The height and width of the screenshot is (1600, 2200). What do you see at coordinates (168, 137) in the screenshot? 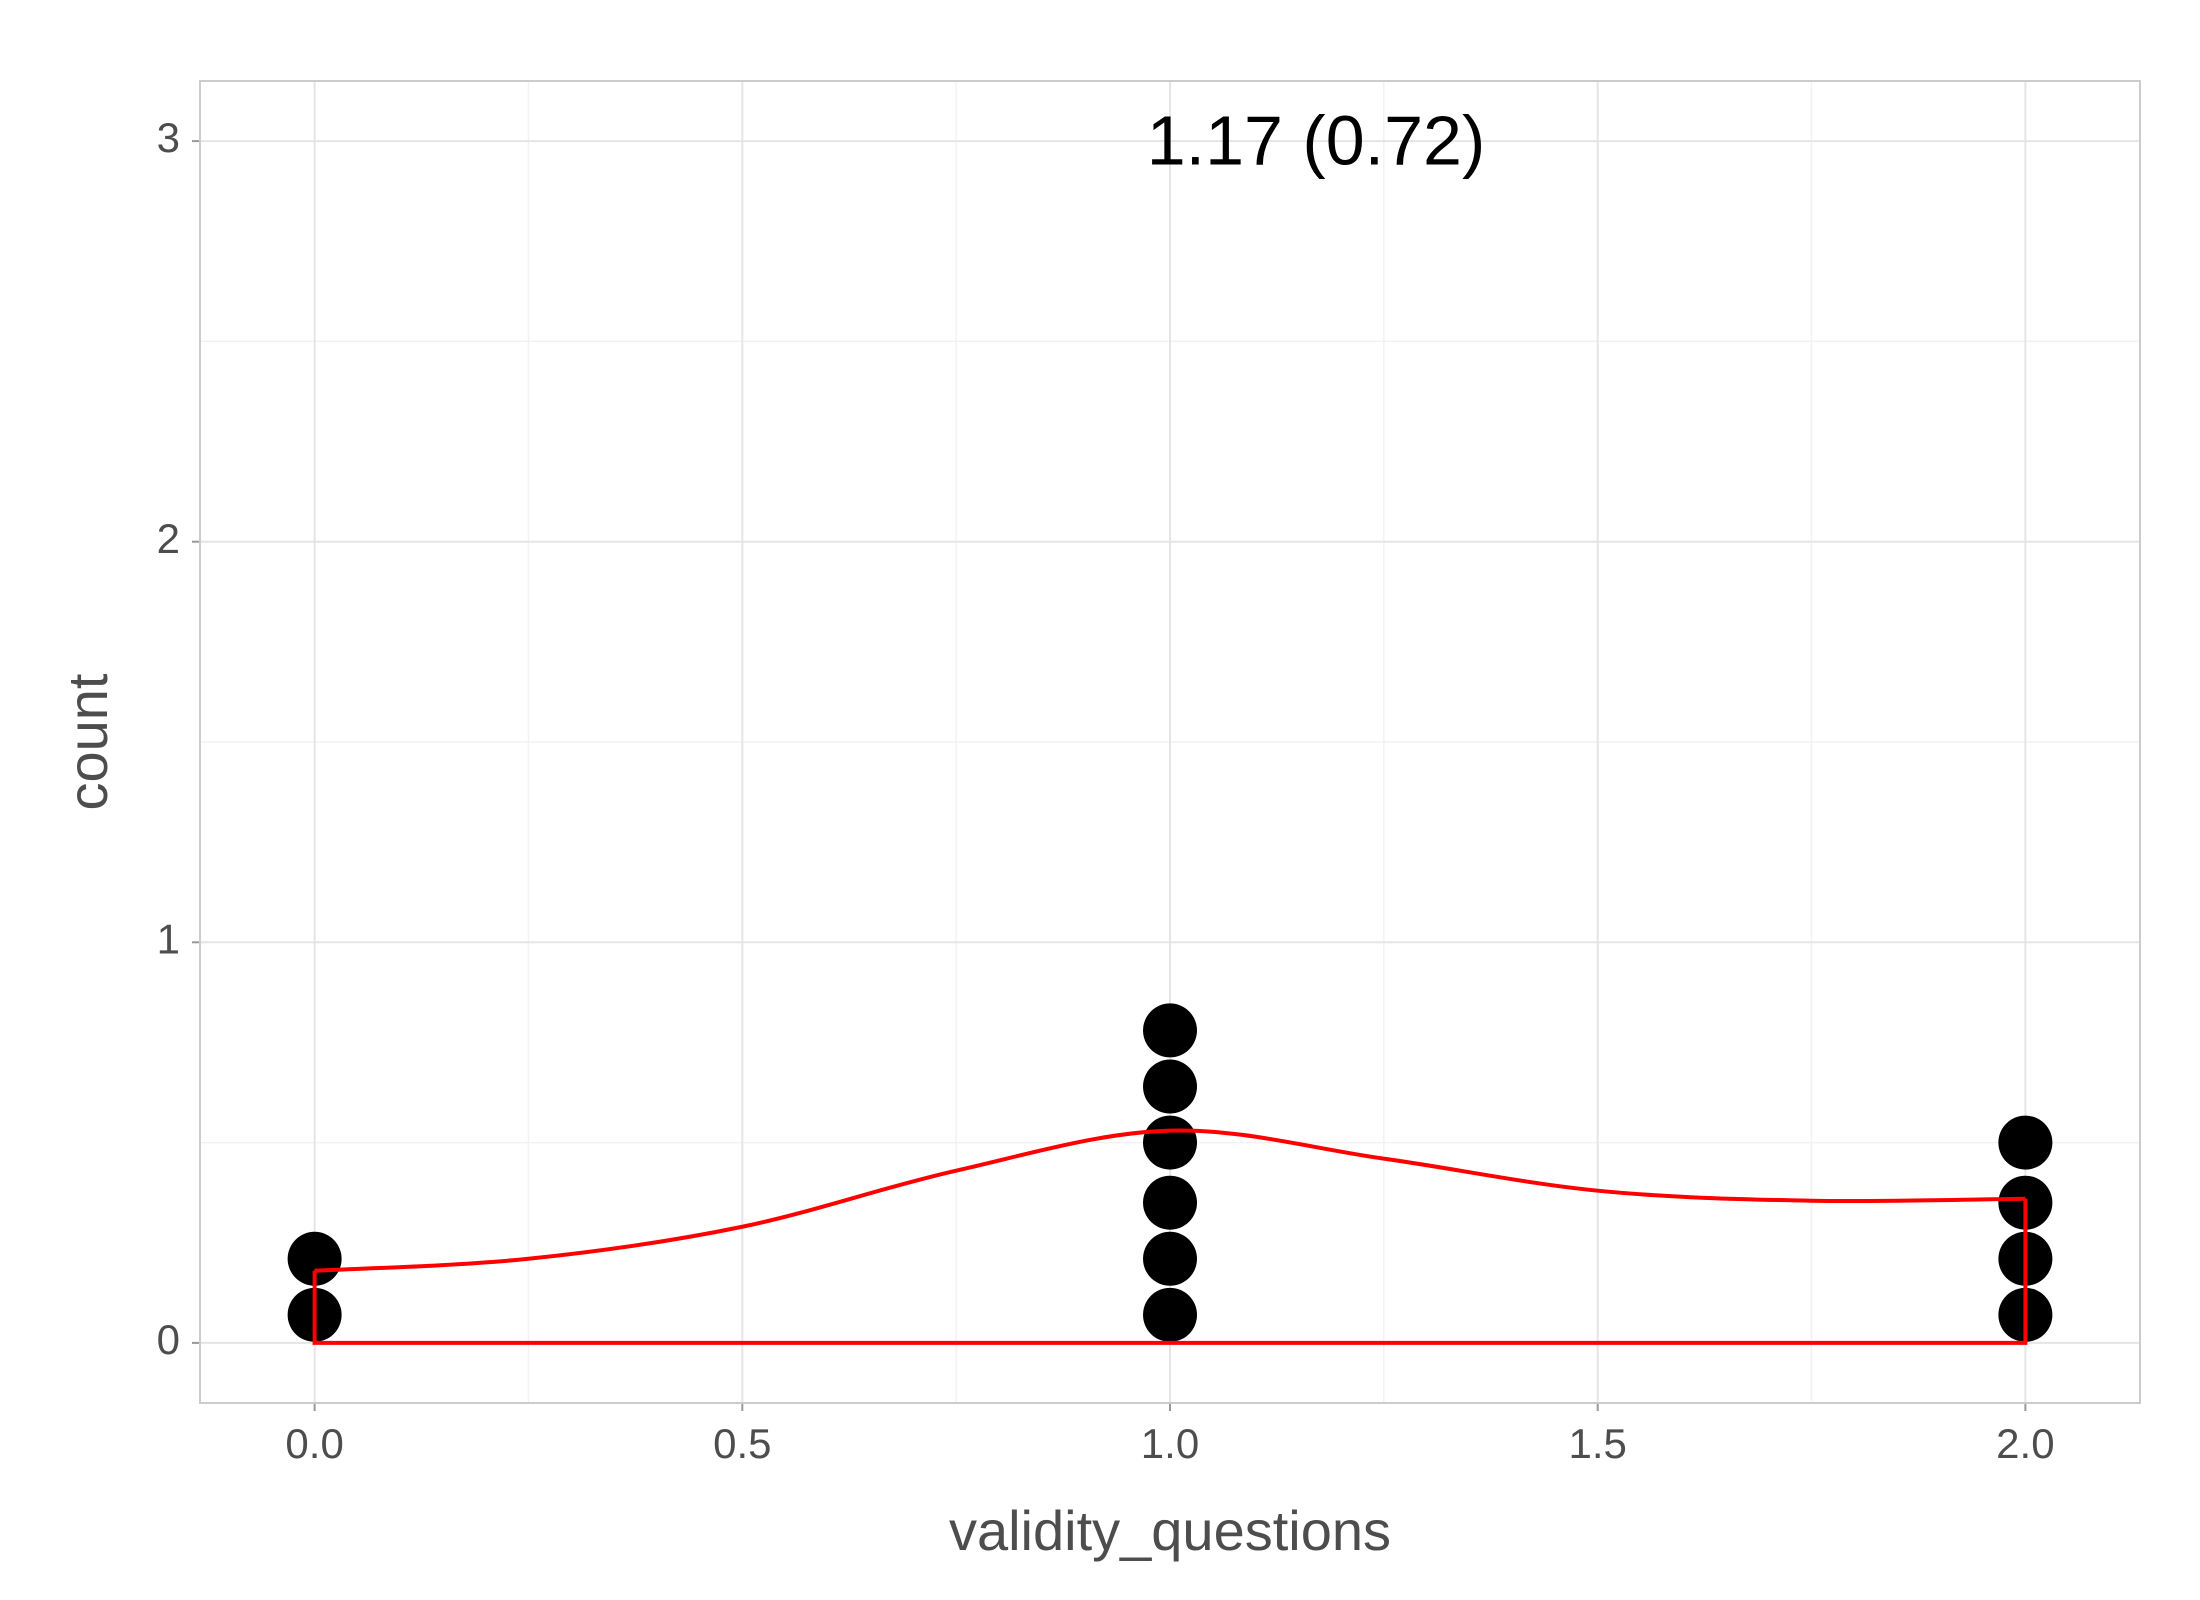
I see `y-tick-label: 3` at bounding box center [168, 137].